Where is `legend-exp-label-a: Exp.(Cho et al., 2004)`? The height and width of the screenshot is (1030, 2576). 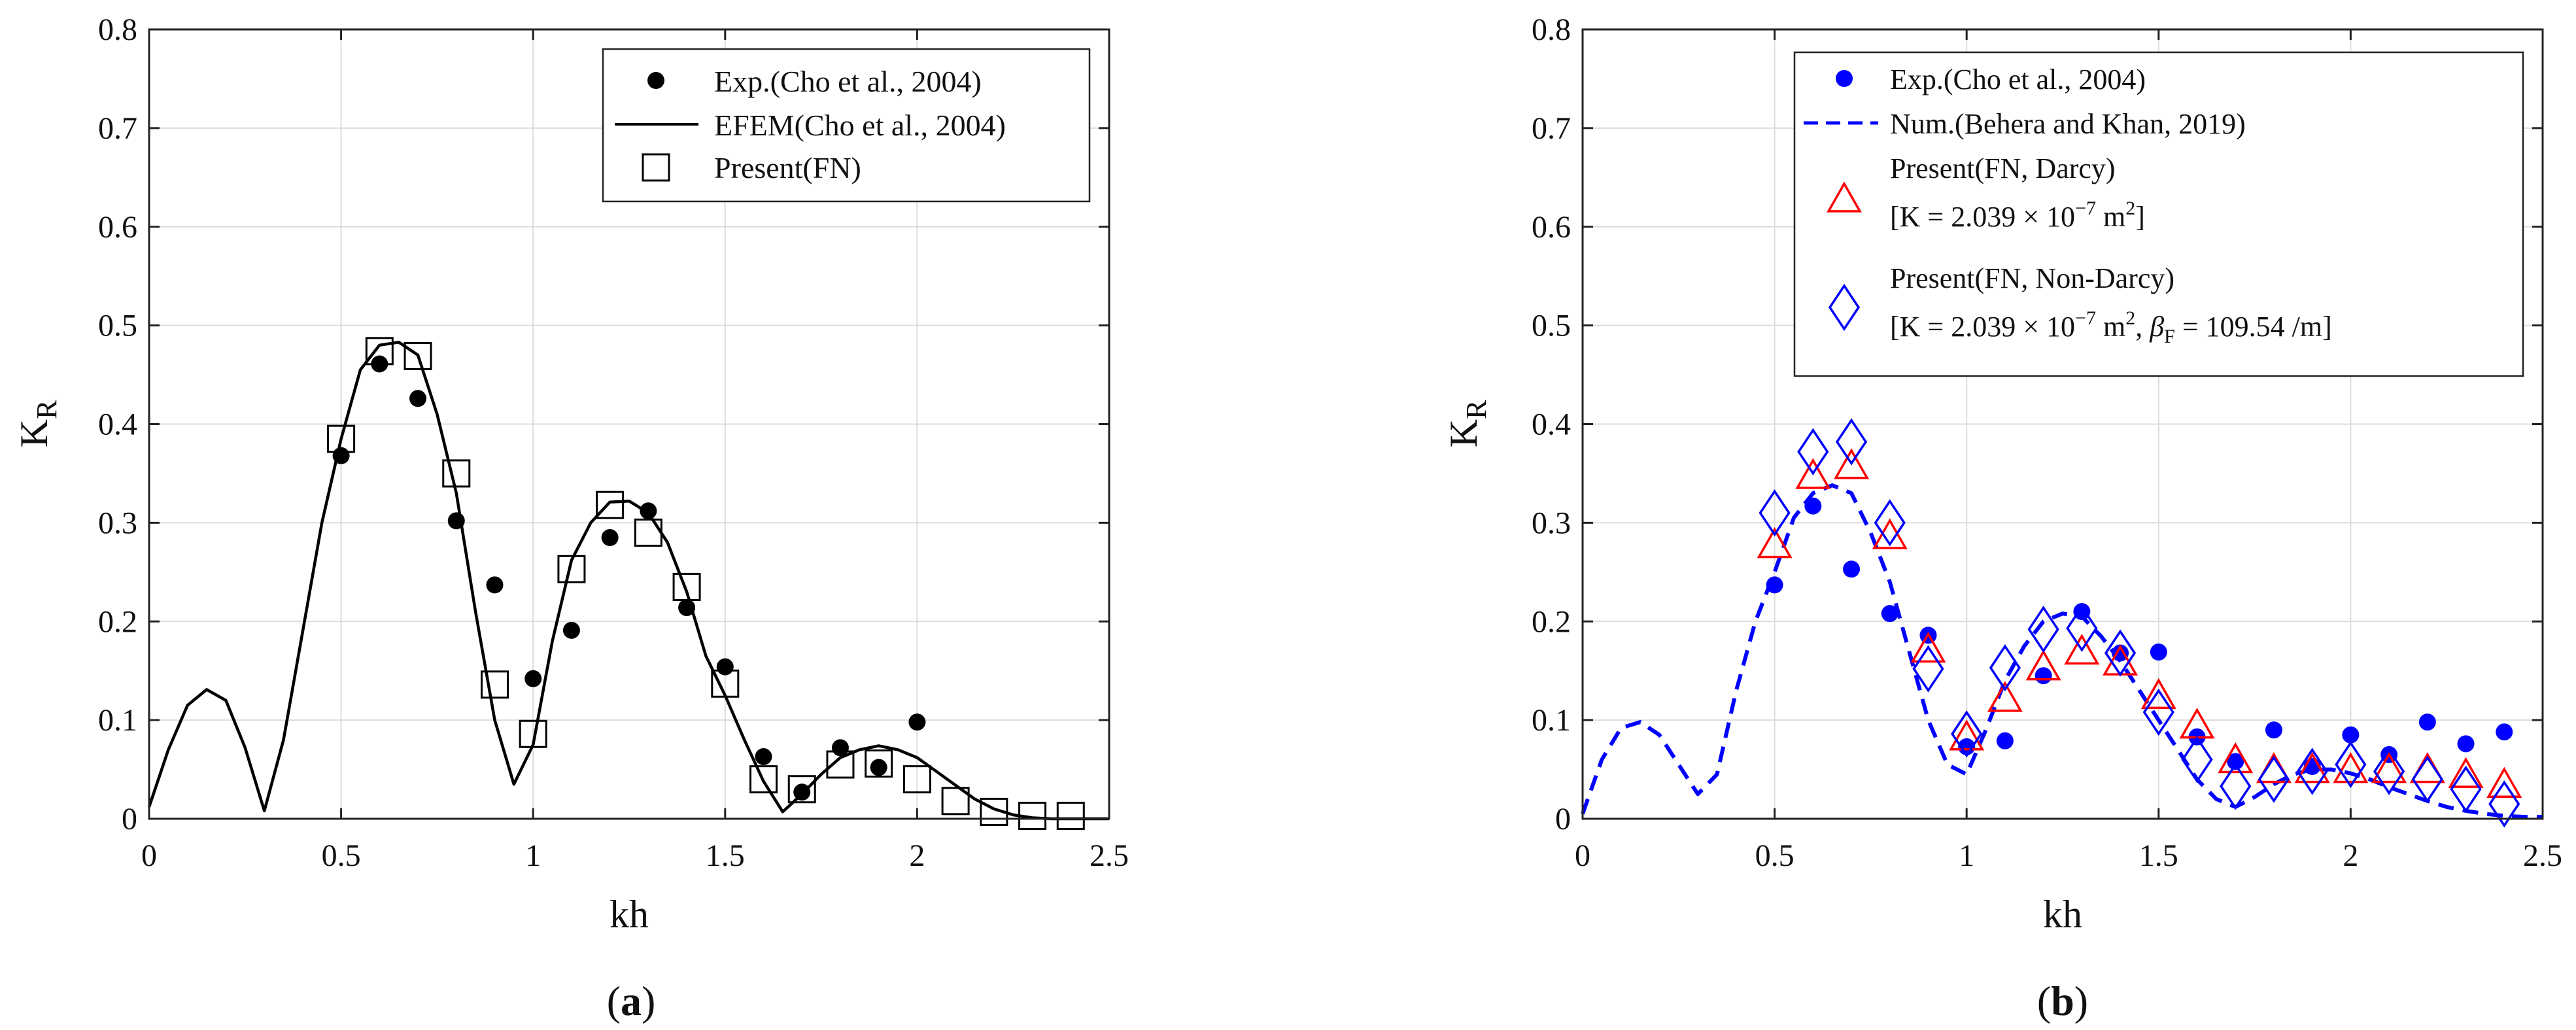
legend-exp-label-a: Exp.(Cho et al., 2004) is located at coordinates (848, 81).